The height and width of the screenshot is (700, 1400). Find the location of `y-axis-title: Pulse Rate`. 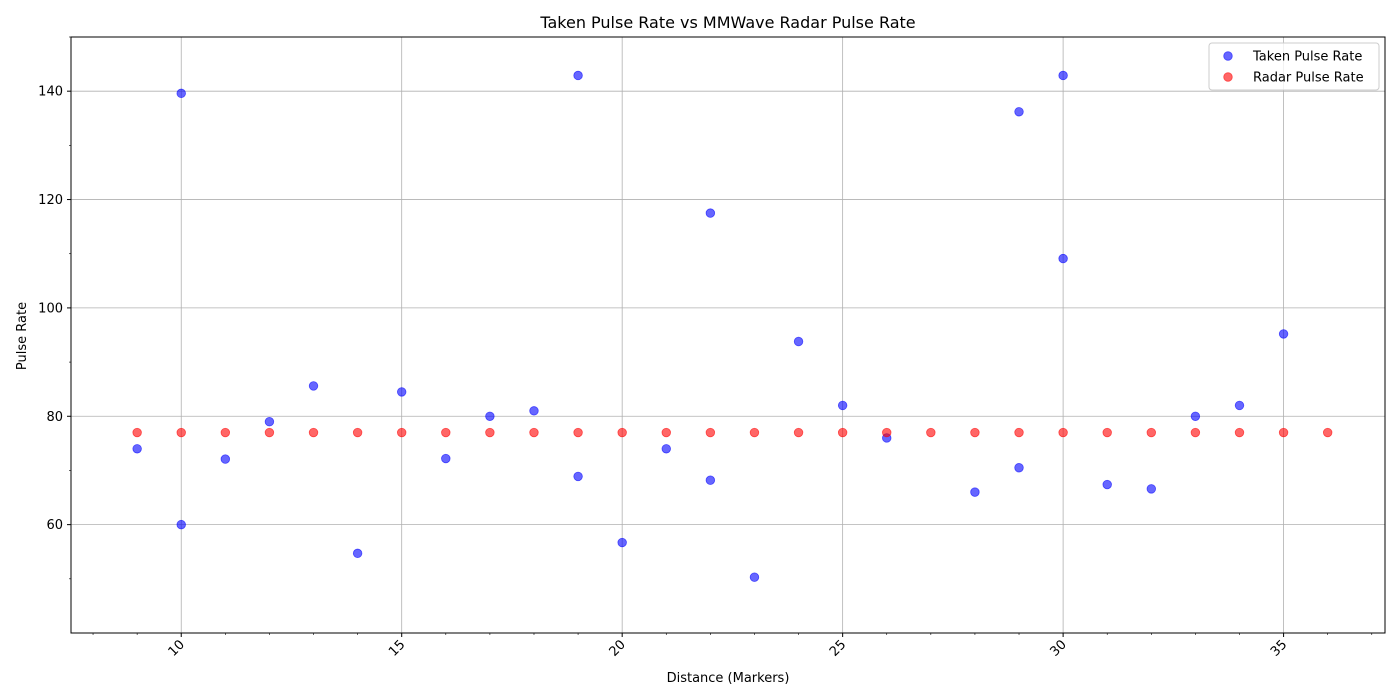

y-axis-title: Pulse Rate is located at coordinates (22, 336).